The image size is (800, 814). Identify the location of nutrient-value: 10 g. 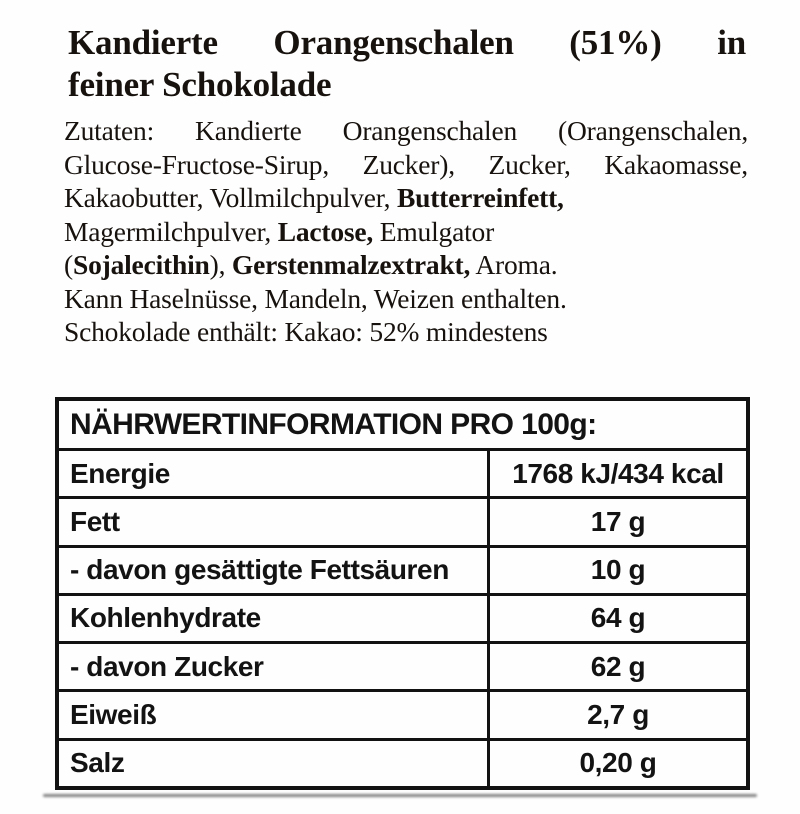
(618, 570).